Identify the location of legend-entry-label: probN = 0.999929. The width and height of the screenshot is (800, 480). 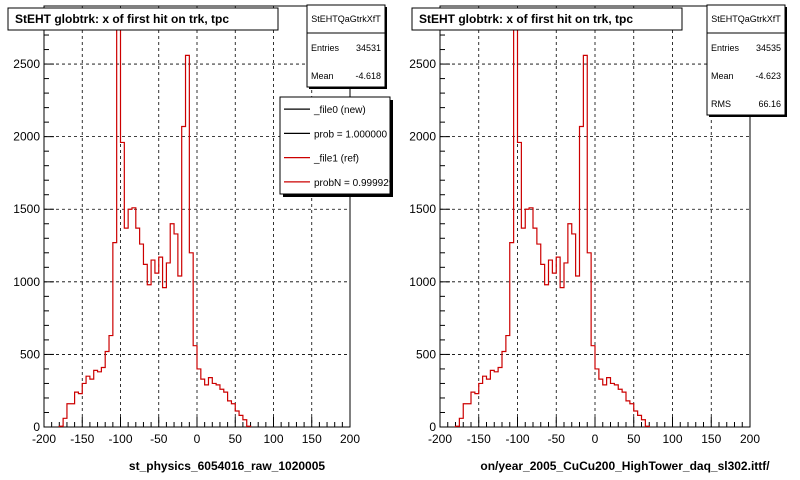
(354, 183).